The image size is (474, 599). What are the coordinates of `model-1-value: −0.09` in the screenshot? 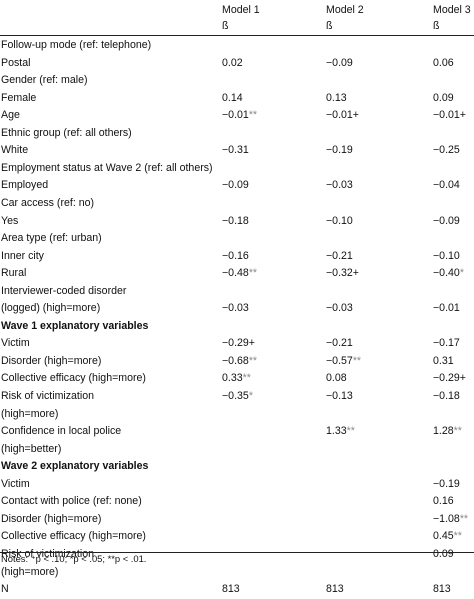 It's located at (235, 186).